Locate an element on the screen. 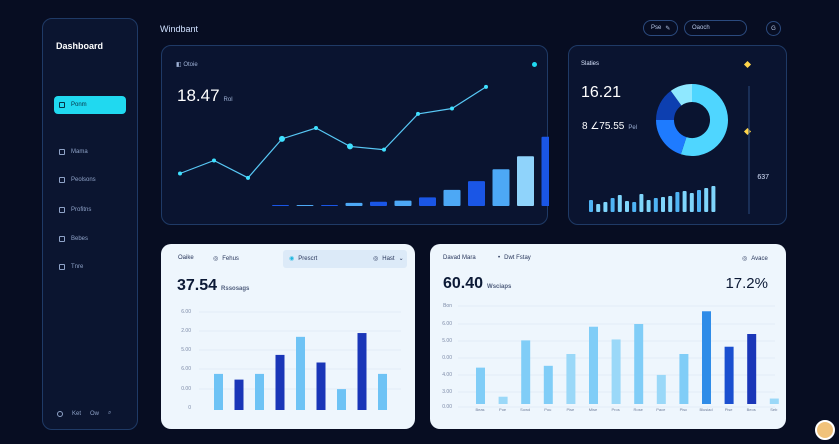 This screenshot has width=839, height=444. x-tick: Beos is located at coordinates (751, 409).